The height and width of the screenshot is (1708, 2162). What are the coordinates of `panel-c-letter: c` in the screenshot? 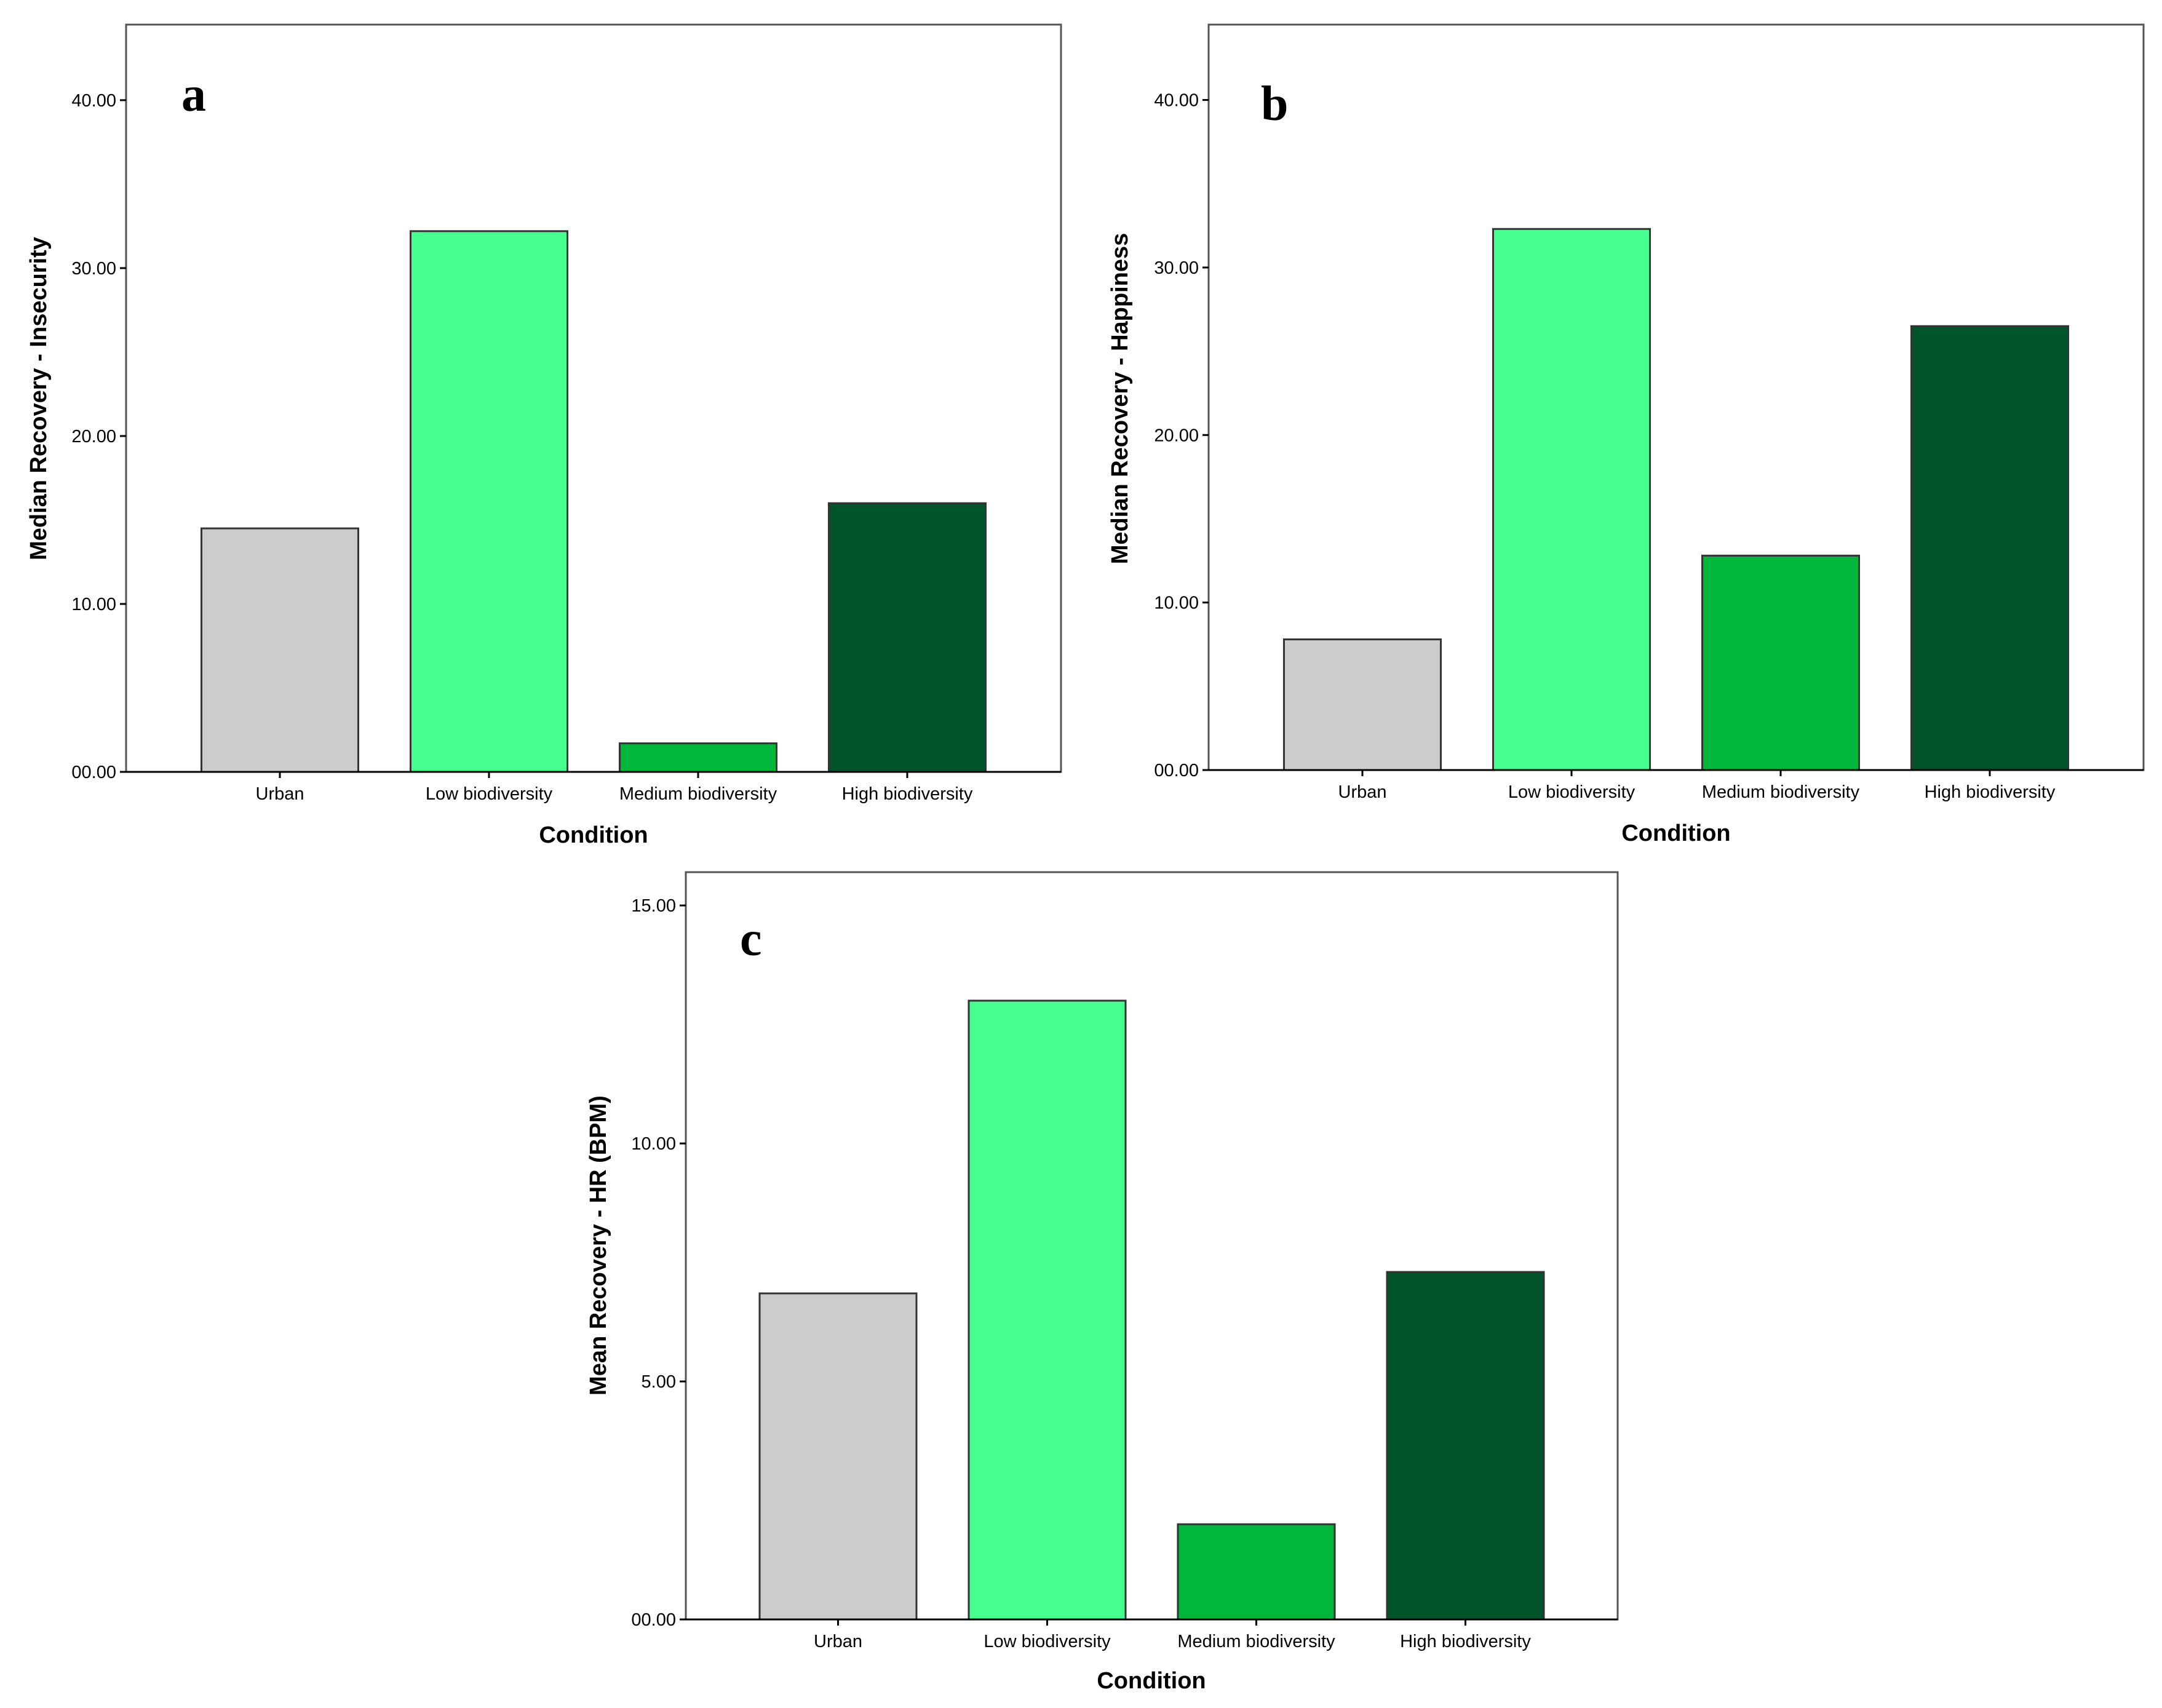 It's located at (751, 939).